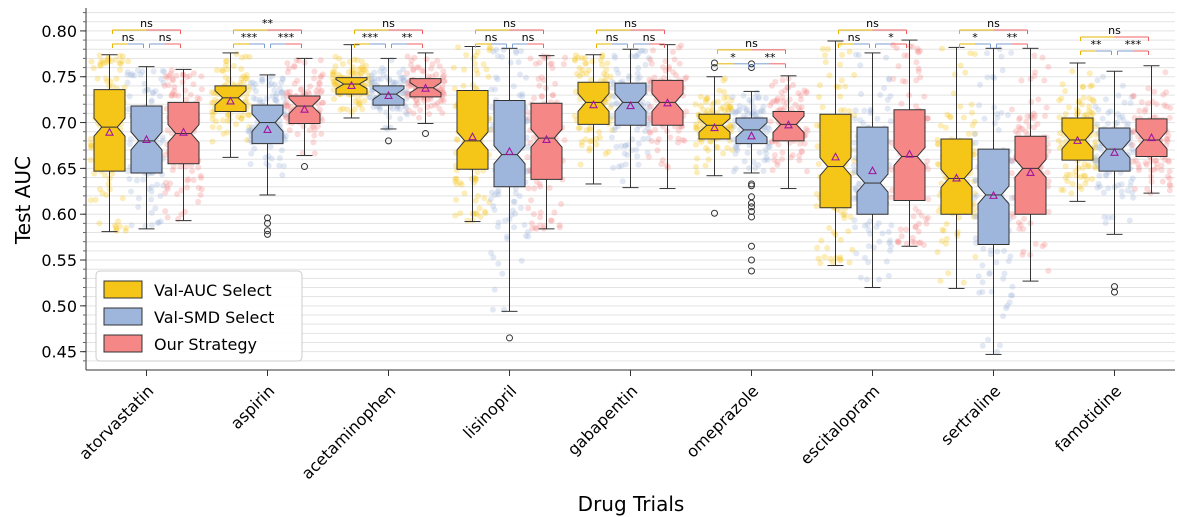  What do you see at coordinates (59, 168) in the screenshot?
I see `y-tick-label: 0.65` at bounding box center [59, 168].